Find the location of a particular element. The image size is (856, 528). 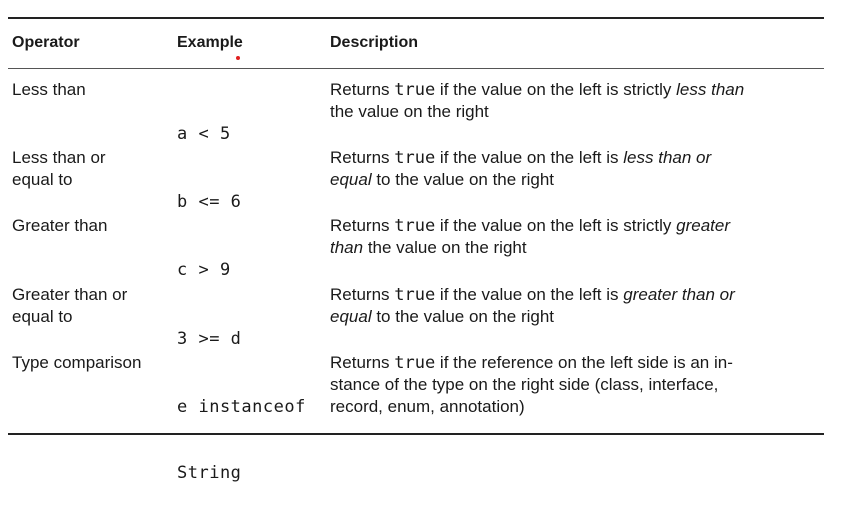

operator-cell: Type comparison is located at coordinates (77, 362).